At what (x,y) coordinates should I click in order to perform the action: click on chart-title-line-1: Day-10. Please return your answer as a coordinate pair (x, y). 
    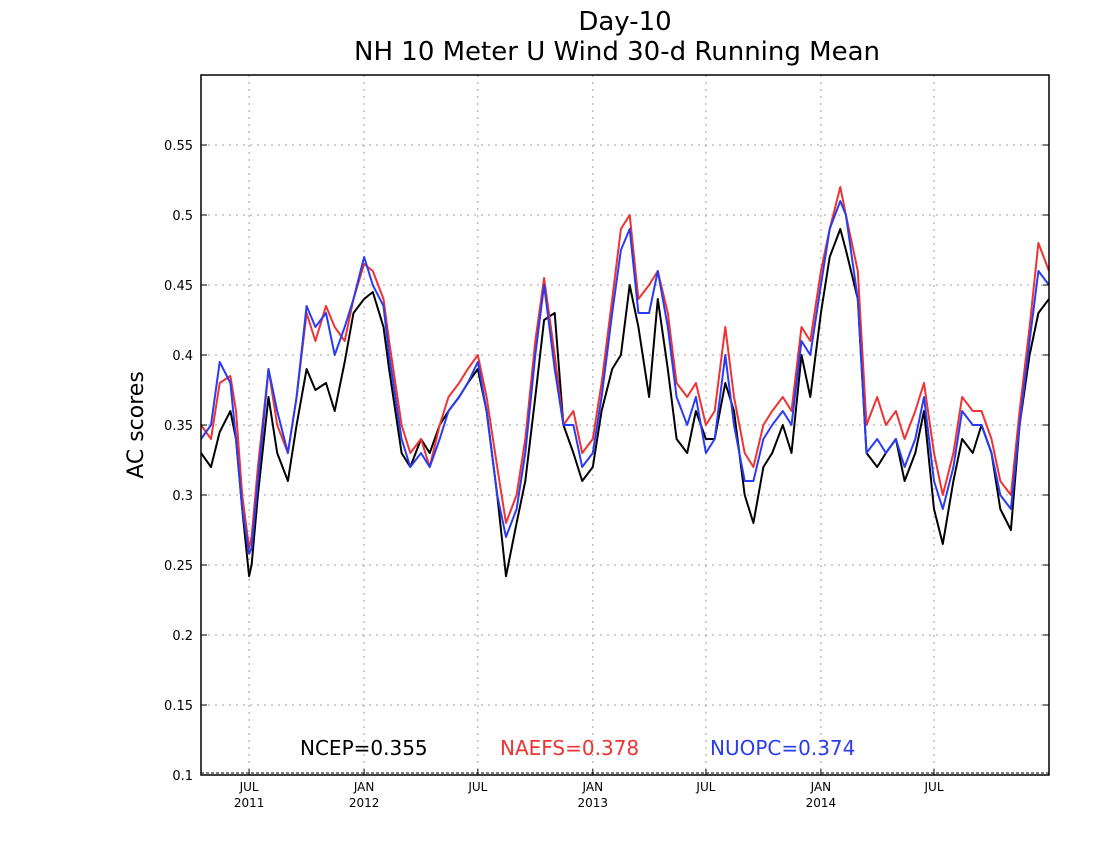
    Looking at the image, I should click on (624, 22).